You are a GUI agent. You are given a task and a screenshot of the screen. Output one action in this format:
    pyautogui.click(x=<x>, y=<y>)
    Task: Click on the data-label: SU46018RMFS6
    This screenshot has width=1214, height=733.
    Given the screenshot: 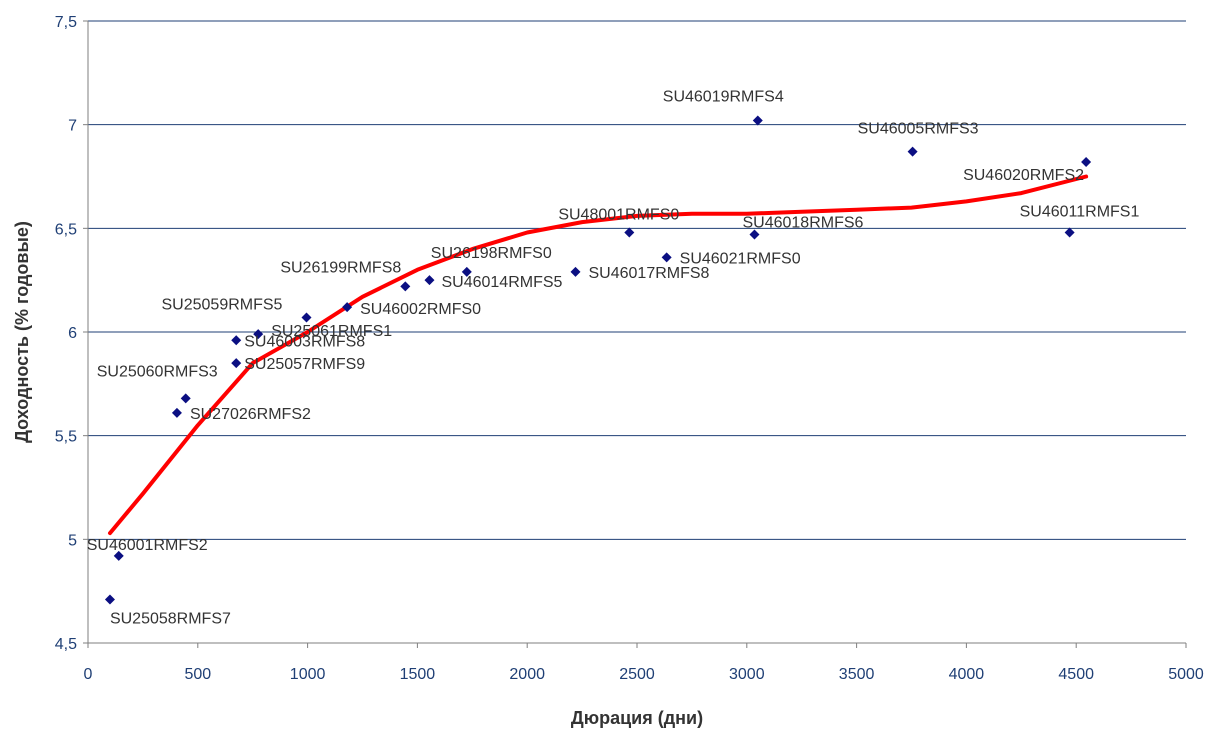 What is the action you would take?
    pyautogui.click(x=802, y=223)
    